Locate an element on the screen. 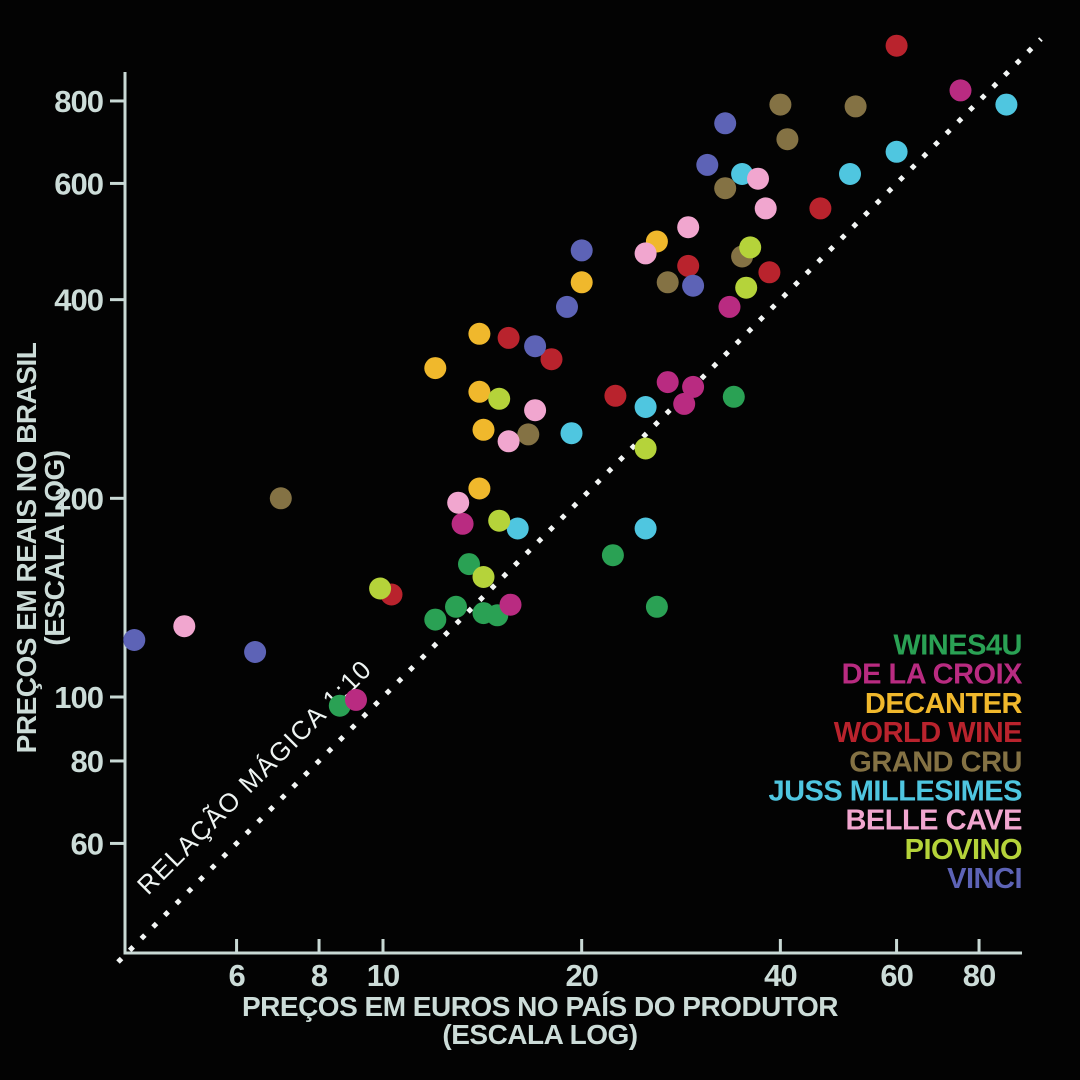  y-tick-label-600: 600 is located at coordinates (78, 183).